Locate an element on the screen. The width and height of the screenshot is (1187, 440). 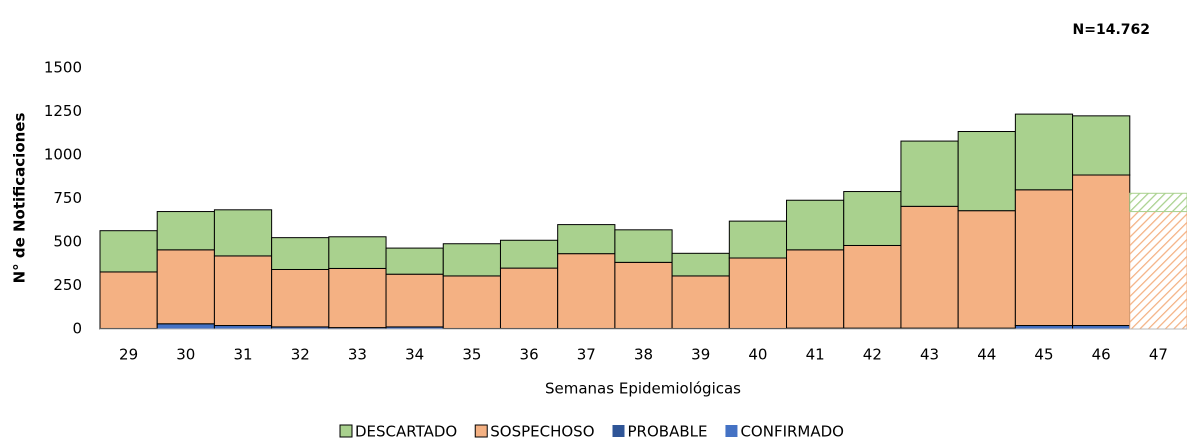
x-tick-label: 35 is located at coordinates (471, 355).